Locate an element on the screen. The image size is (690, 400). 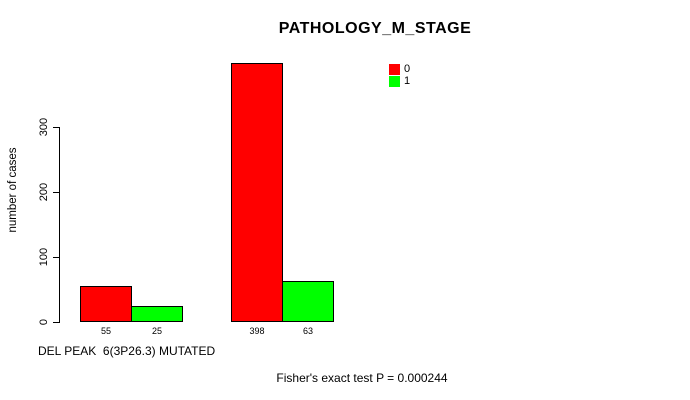
bar-value-label: 25 is located at coordinates (156, 331).